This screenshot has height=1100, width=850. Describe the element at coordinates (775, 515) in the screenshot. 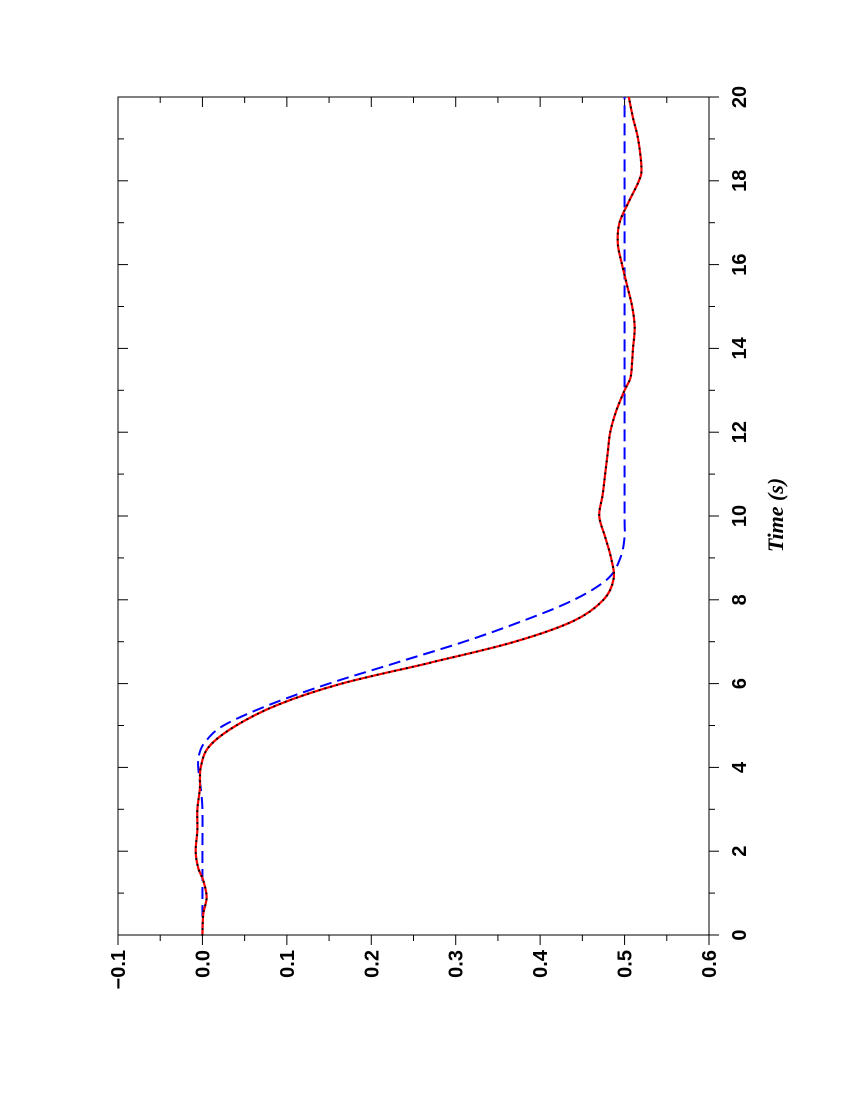

I see `x-axis-label: Time (s)` at that location.